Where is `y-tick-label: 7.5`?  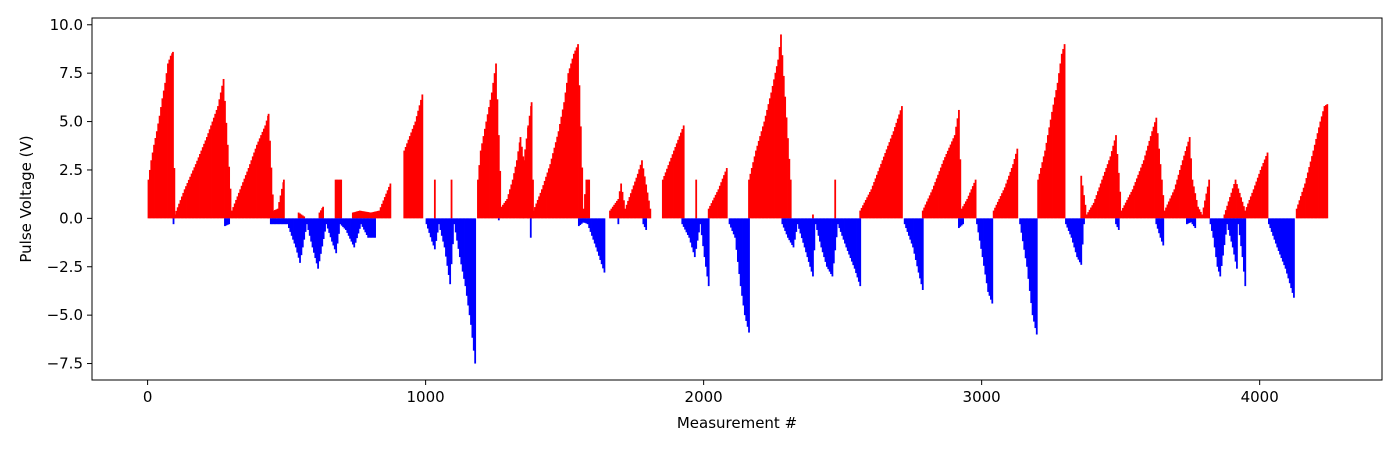 y-tick-label: 7.5 is located at coordinates (71, 73).